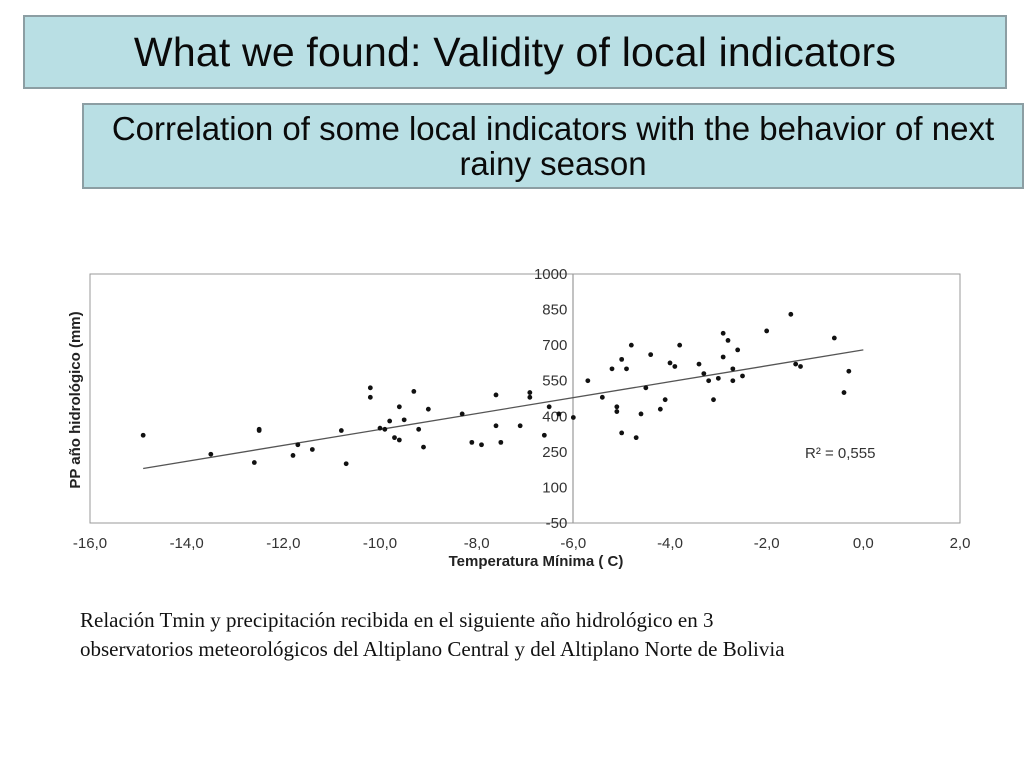 Image resolution: width=1024 pixels, height=768 pixels. What do you see at coordinates (554, 381) in the screenshot?
I see `y-tick-label: 550` at bounding box center [554, 381].